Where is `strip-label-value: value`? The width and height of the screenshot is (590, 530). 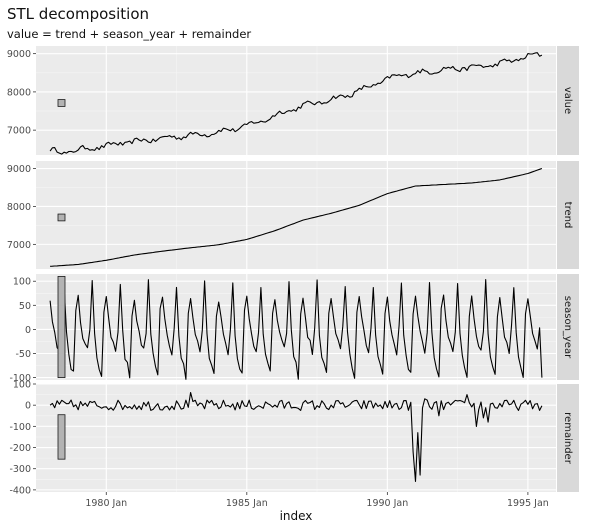 strip-label-value: value is located at coordinates (567, 100).